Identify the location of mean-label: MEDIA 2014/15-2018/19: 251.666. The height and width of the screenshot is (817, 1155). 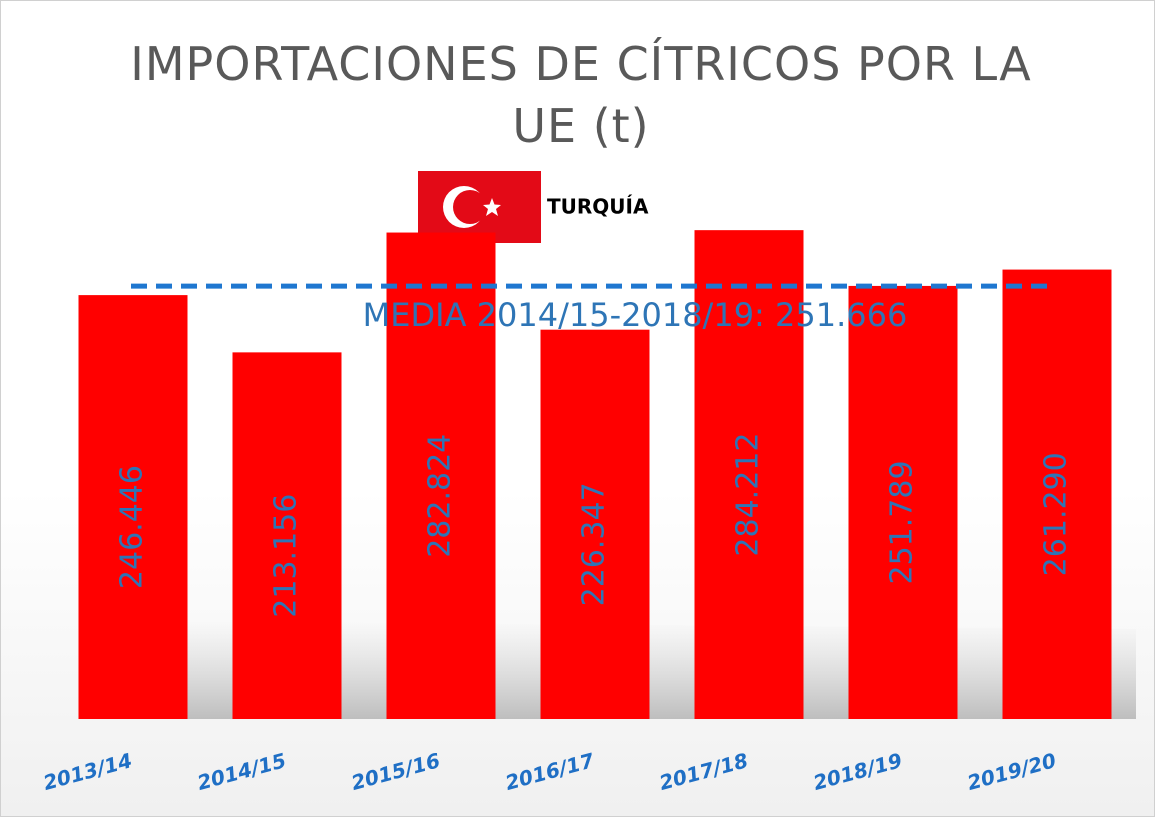
(635, 315).